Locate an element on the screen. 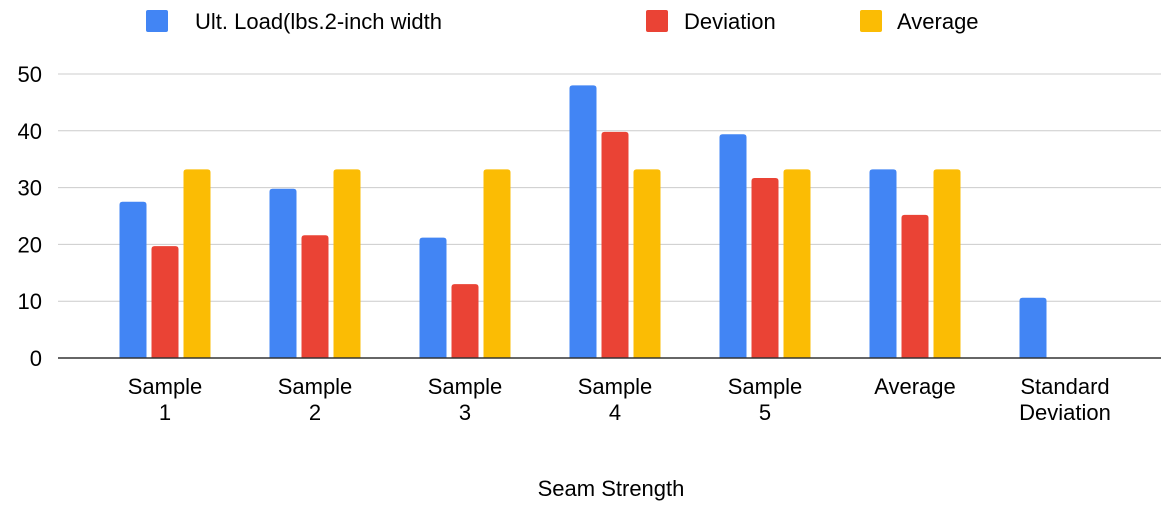  x-tick-label: Deviation is located at coordinates (1065, 412).